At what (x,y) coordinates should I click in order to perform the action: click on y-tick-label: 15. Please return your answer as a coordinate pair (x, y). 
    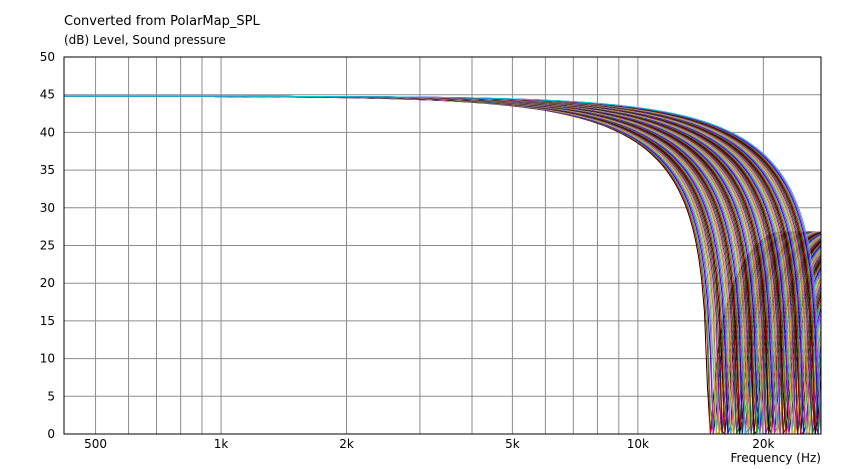
    Looking at the image, I should click on (47, 321).